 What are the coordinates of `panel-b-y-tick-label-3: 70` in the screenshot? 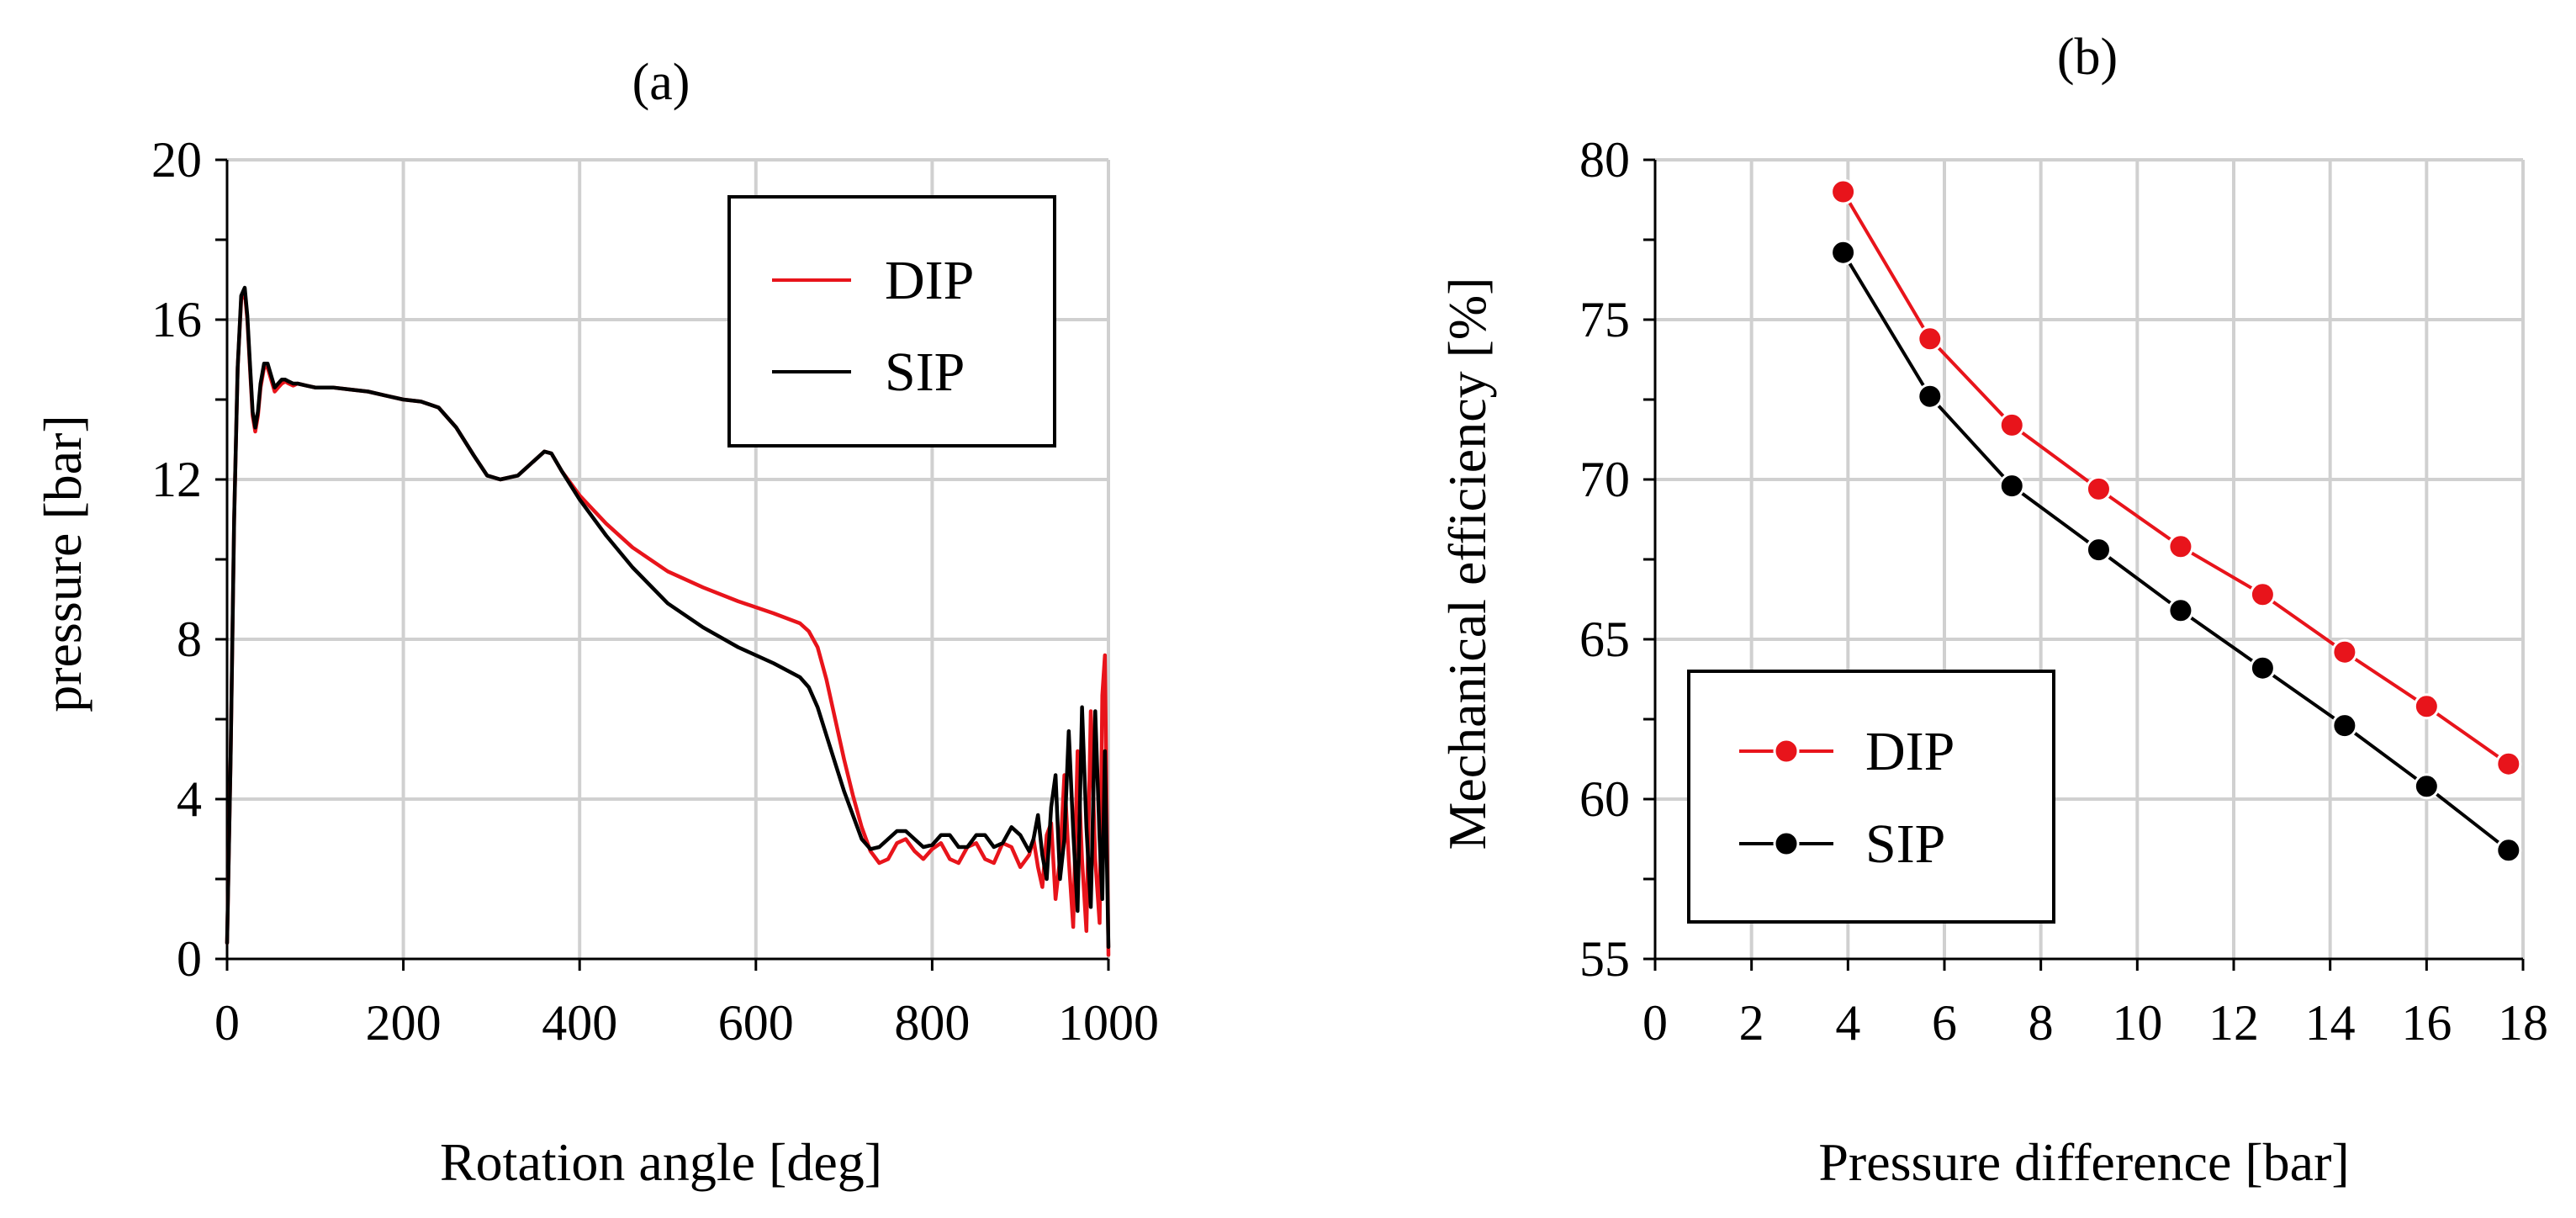 It's located at (1604, 480).